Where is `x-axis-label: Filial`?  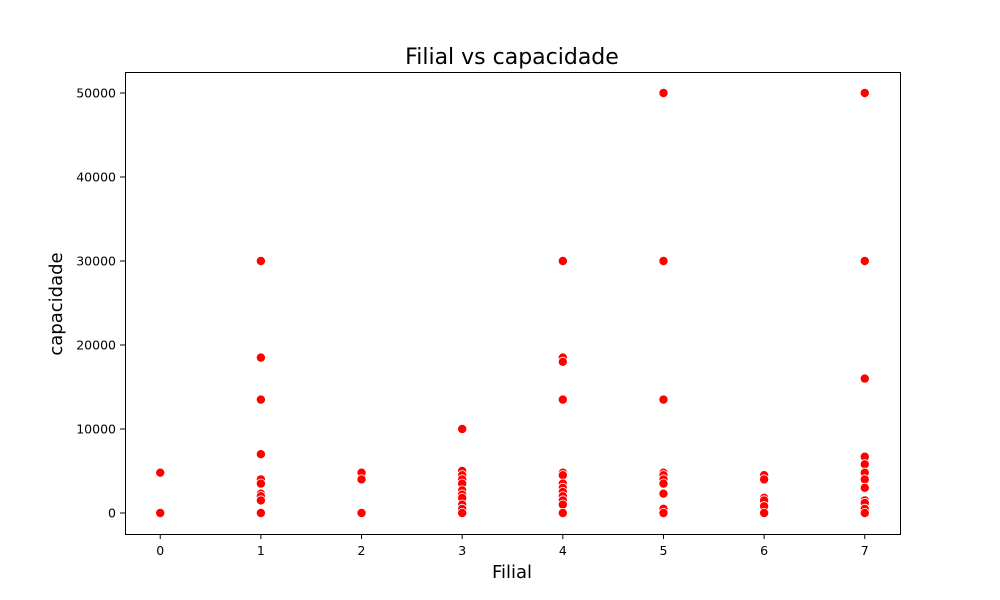
x-axis-label: Filial is located at coordinates (512, 572).